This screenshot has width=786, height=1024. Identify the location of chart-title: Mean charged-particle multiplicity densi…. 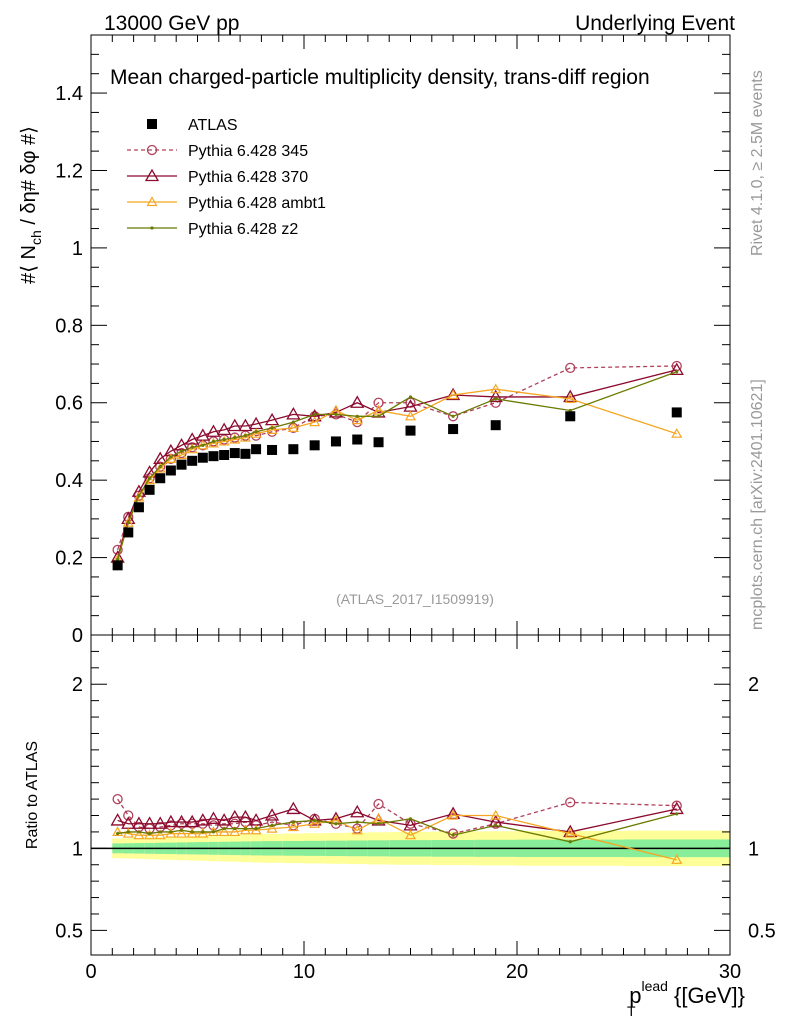
(380, 77).